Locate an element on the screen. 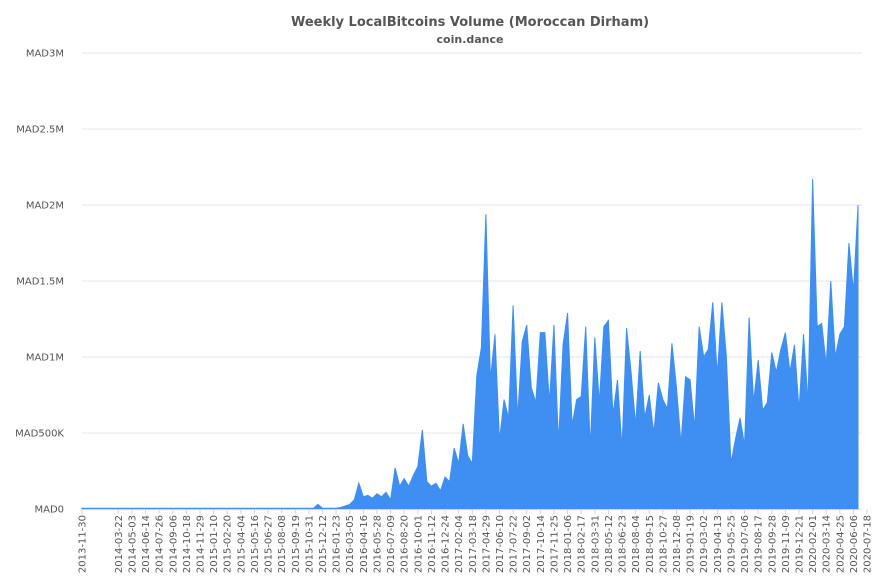 This screenshot has height=585, width=877. x-tick-label: 2017-07-22 is located at coordinates (514, 544).